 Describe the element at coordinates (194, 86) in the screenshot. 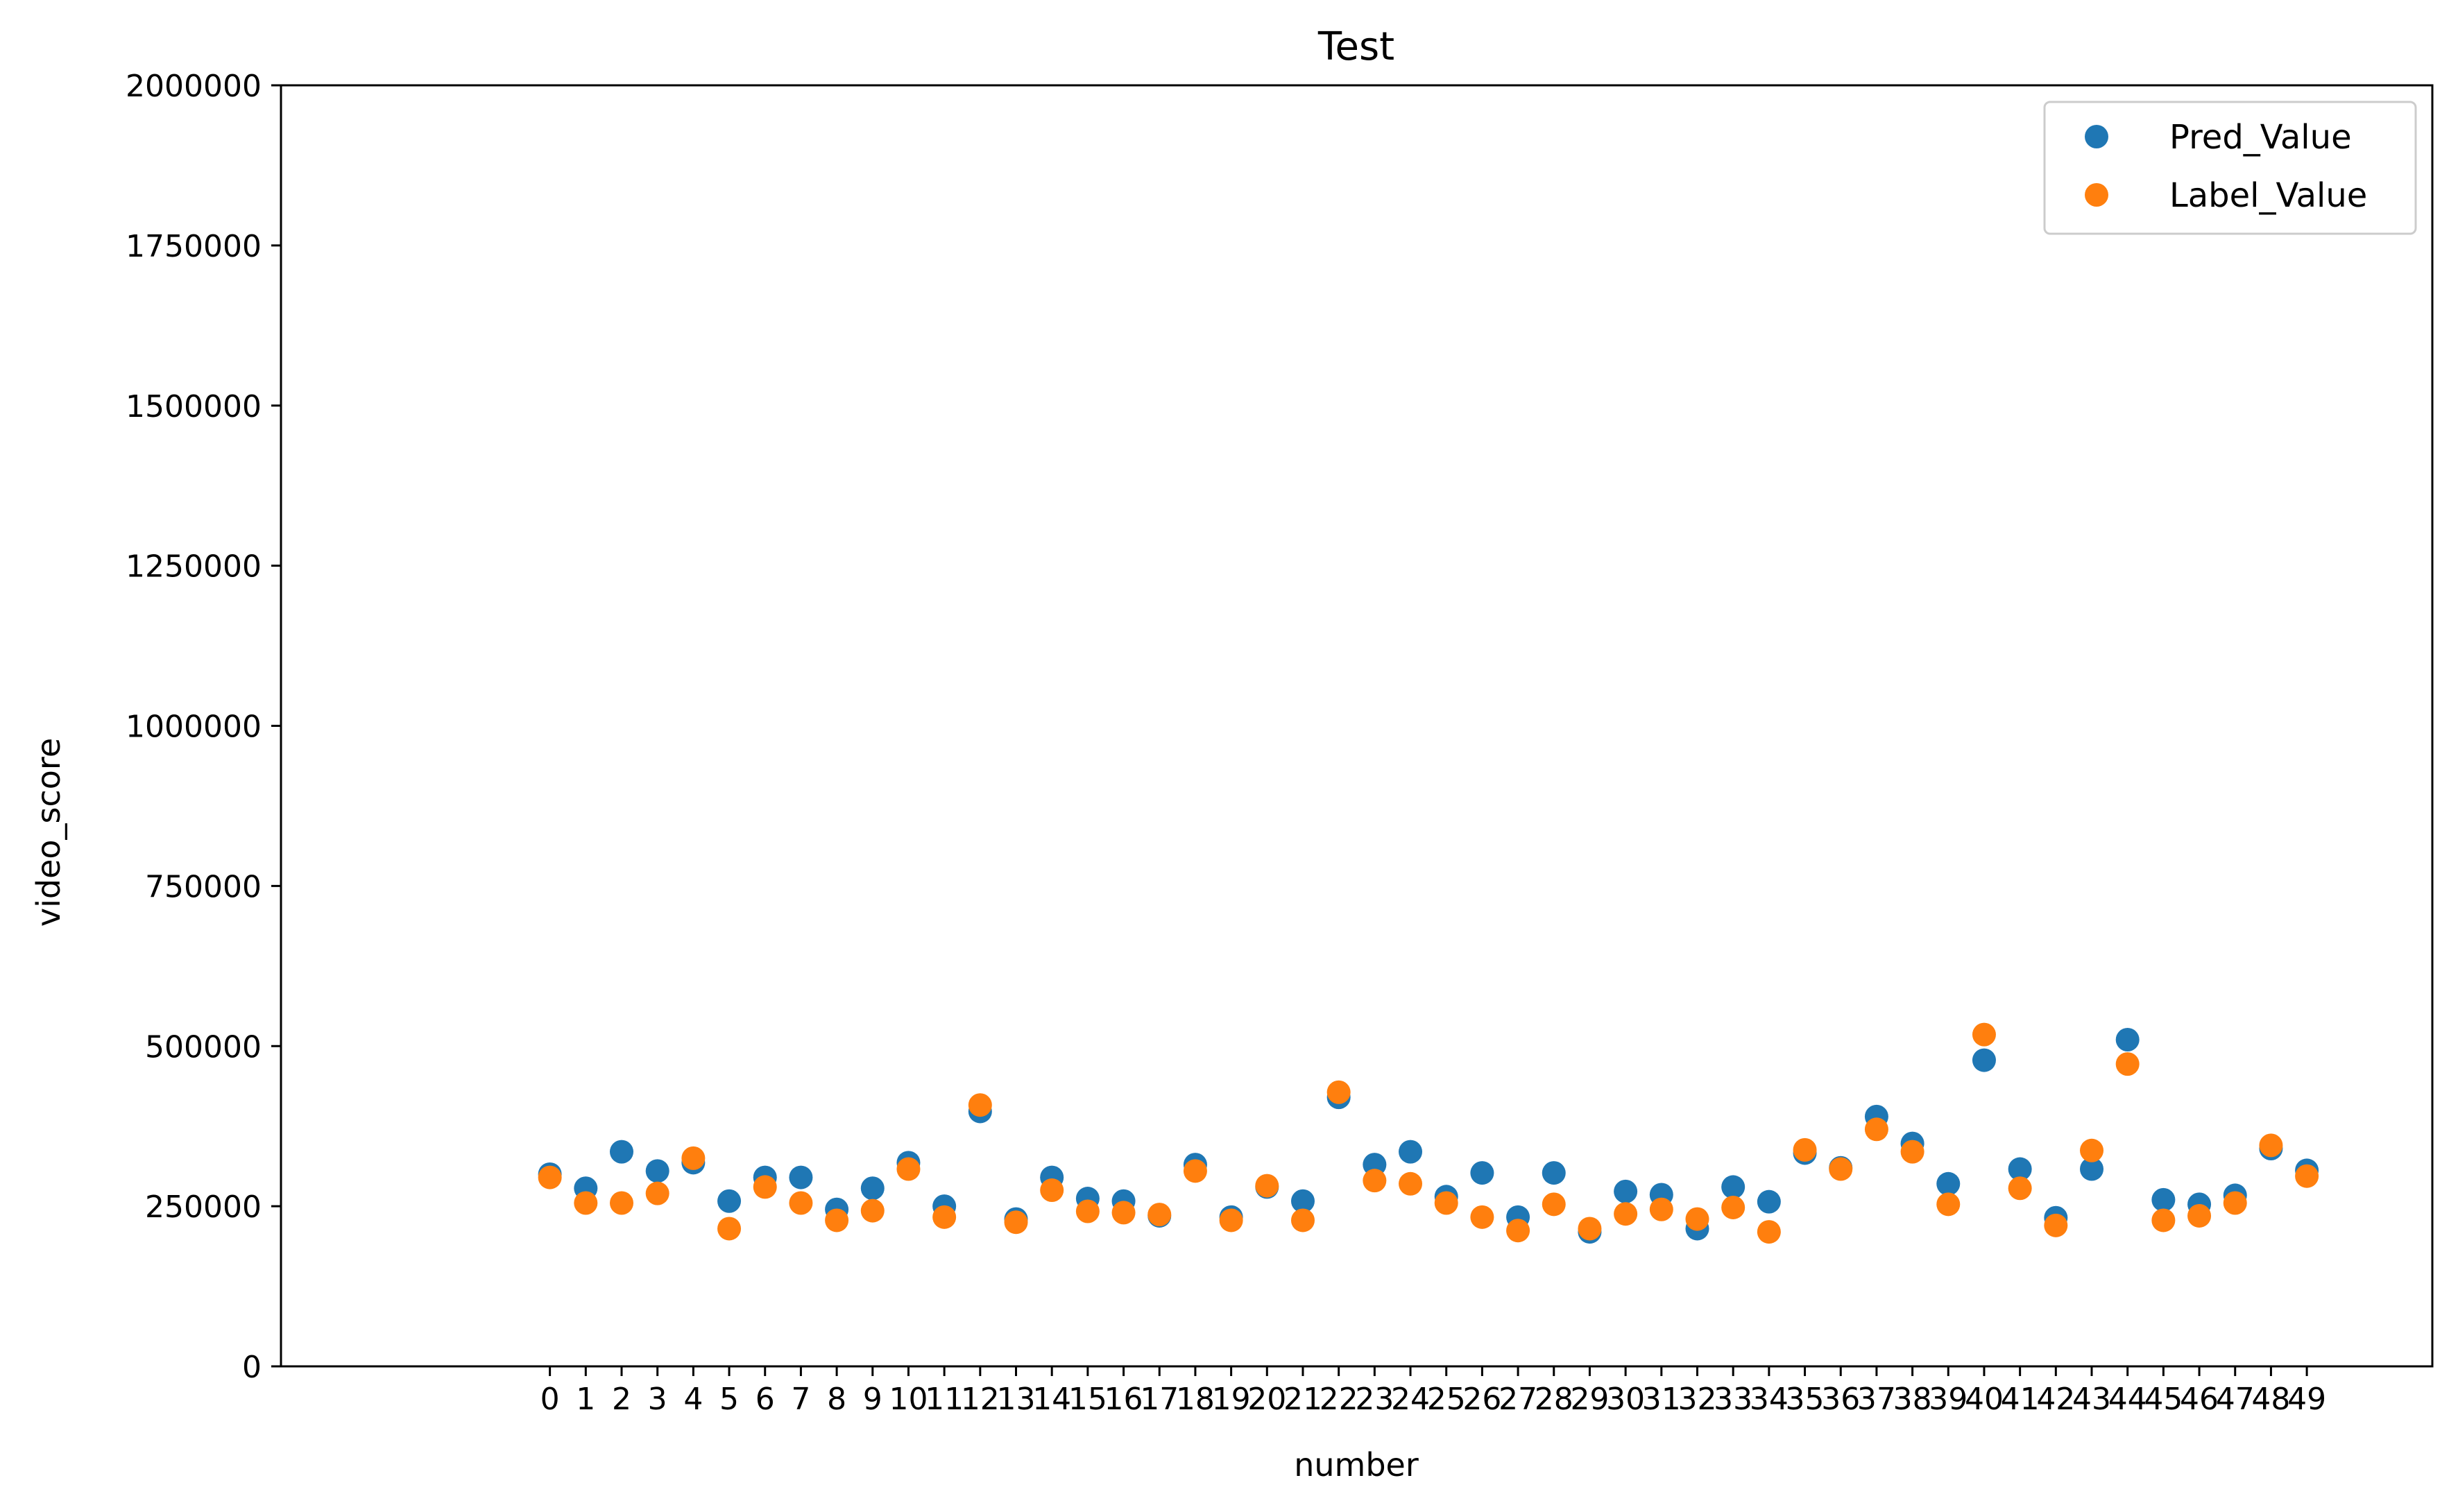

I see `y-tick-label: 2000000` at that location.